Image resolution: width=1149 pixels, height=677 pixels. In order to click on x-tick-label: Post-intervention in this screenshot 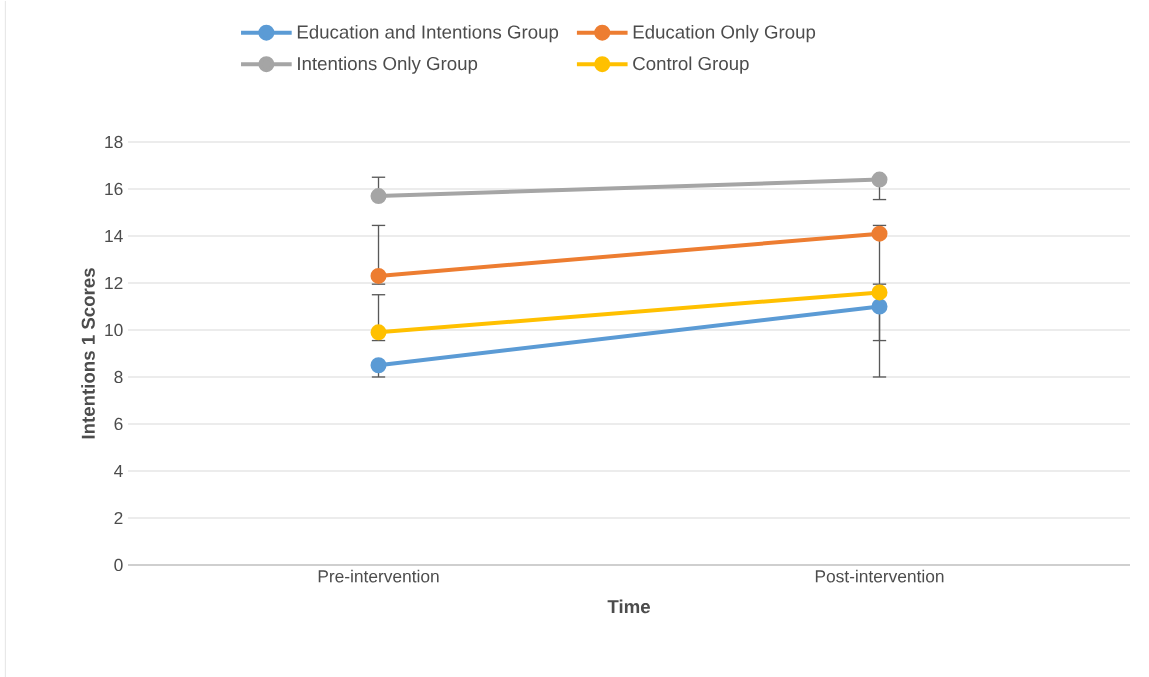, I will do `click(879, 576)`.